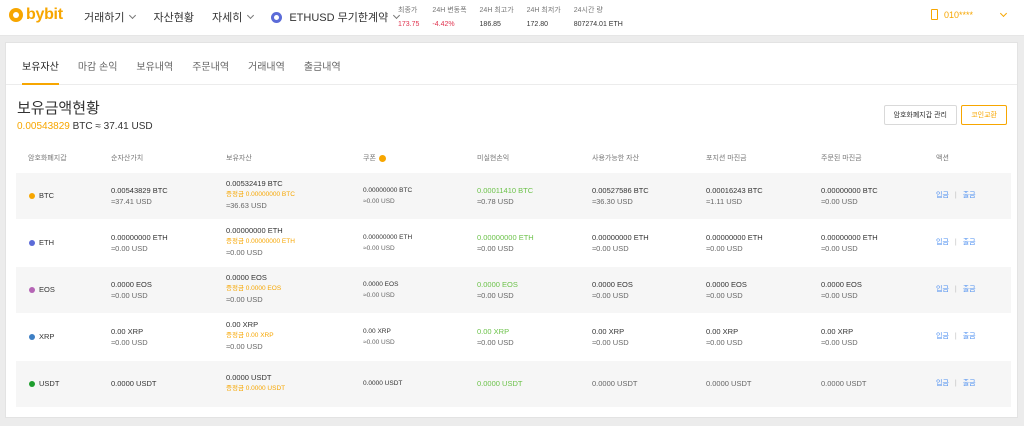 This screenshot has height=426, width=1024. What do you see at coordinates (388, 190) in the screenshot?
I see `coupon-value: 0.00000000 BTC` at bounding box center [388, 190].